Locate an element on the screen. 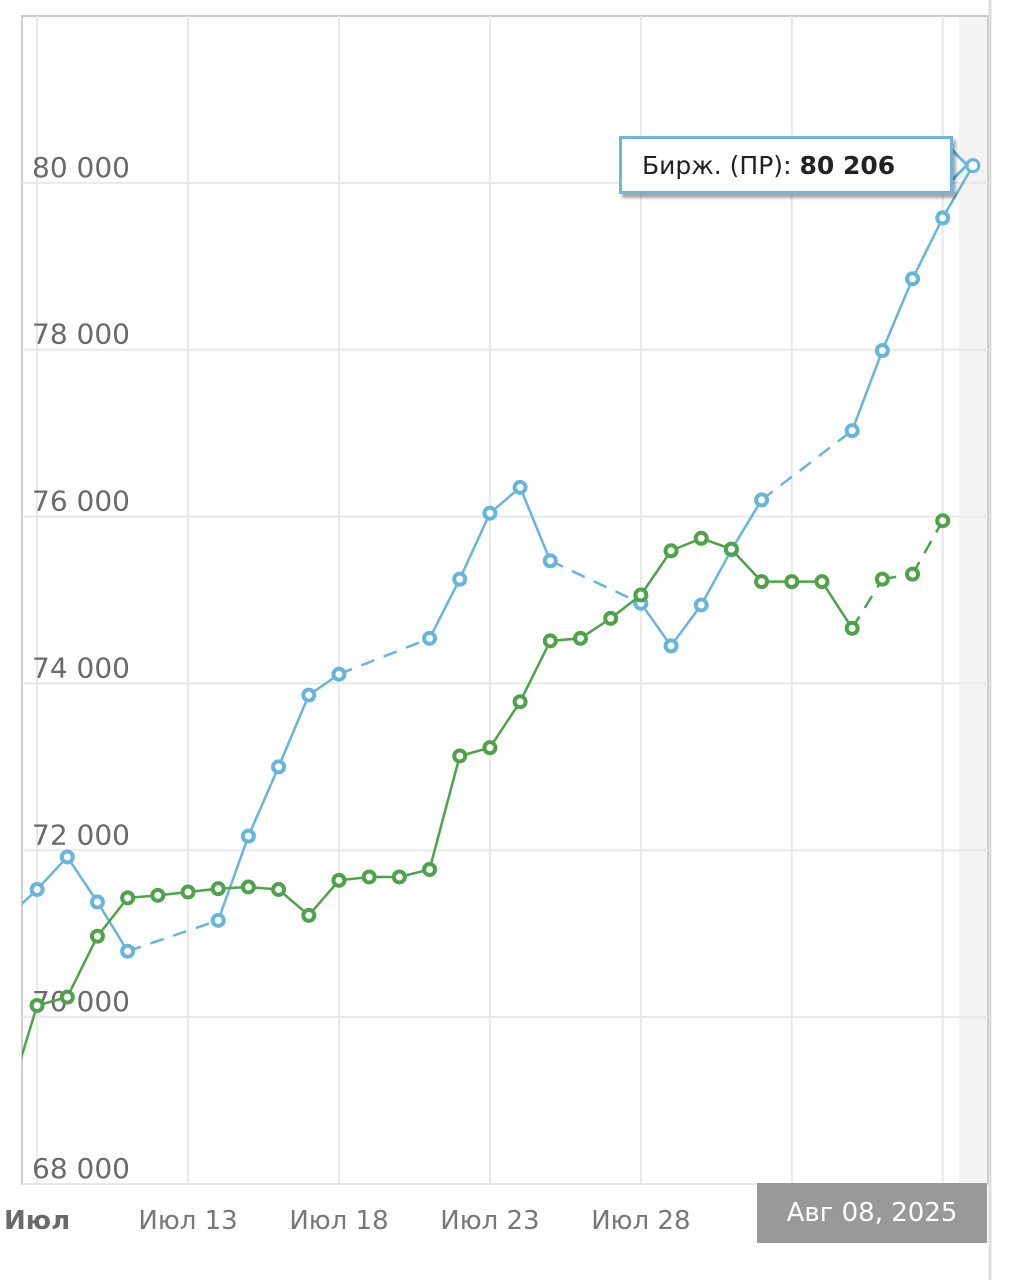  crosshair-band is located at coordinates (972, 600).